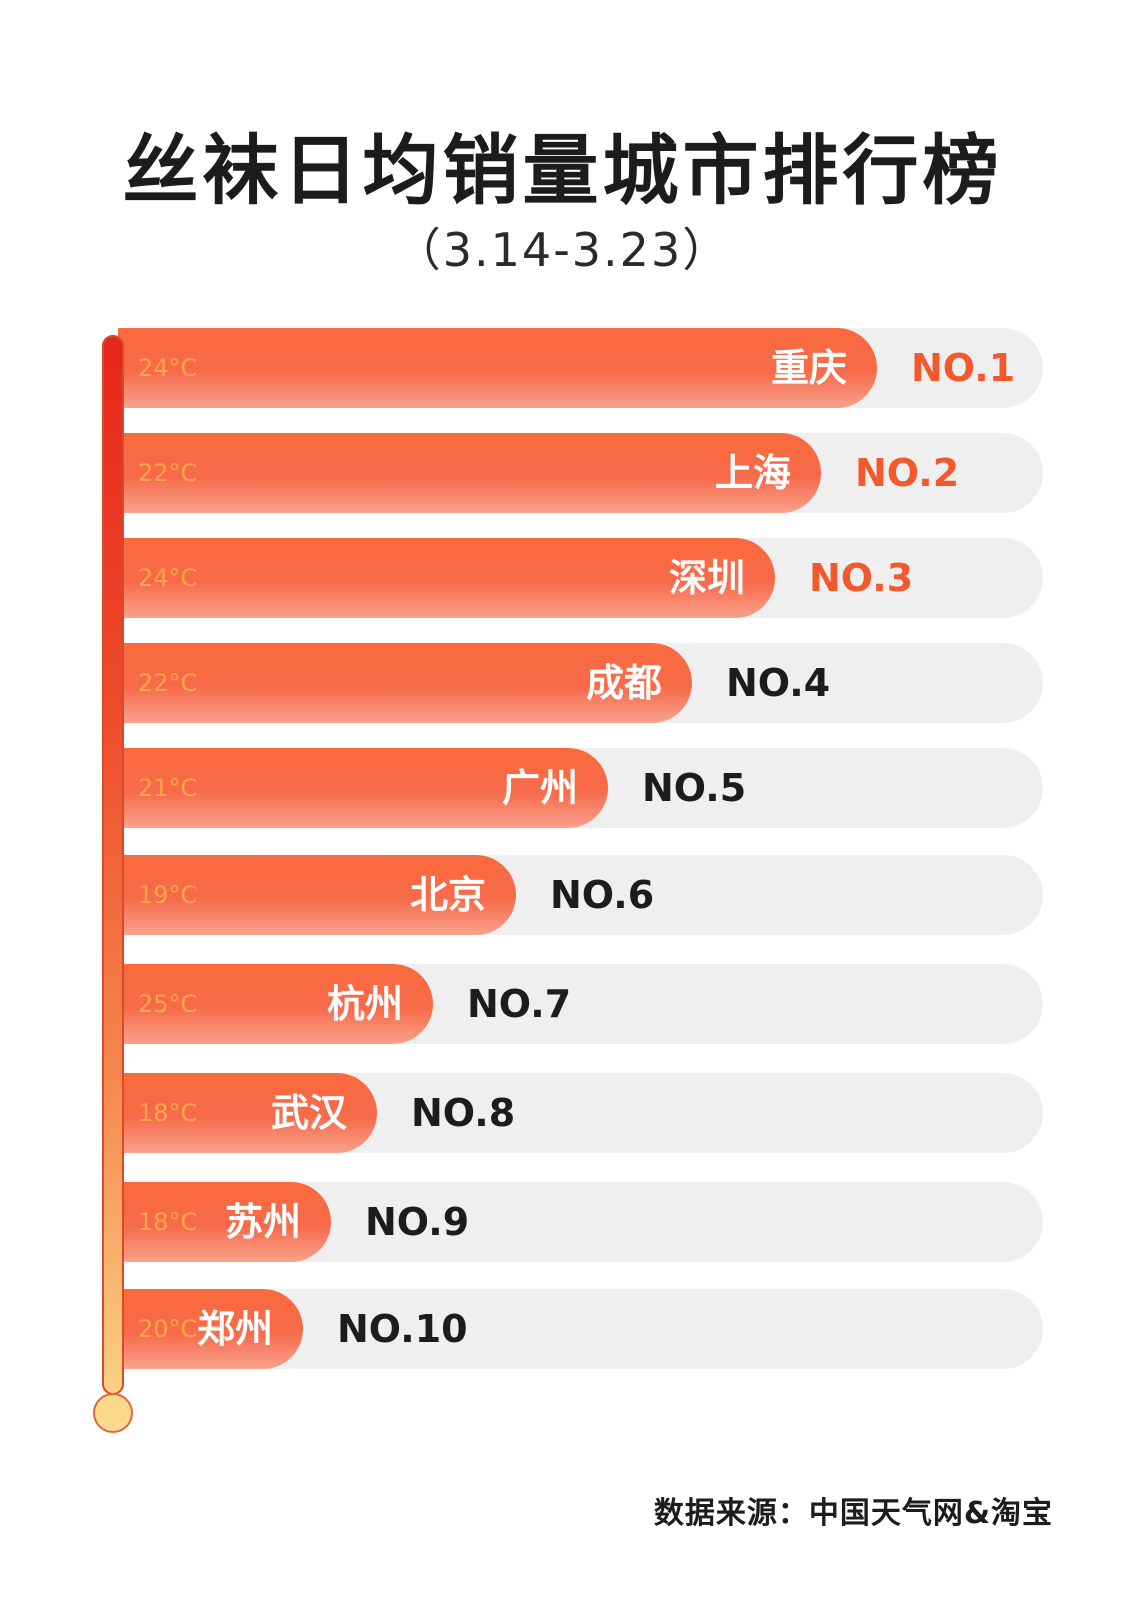  Describe the element at coordinates (262, 1222) in the screenshot. I see `city-label: 苏州` at that location.